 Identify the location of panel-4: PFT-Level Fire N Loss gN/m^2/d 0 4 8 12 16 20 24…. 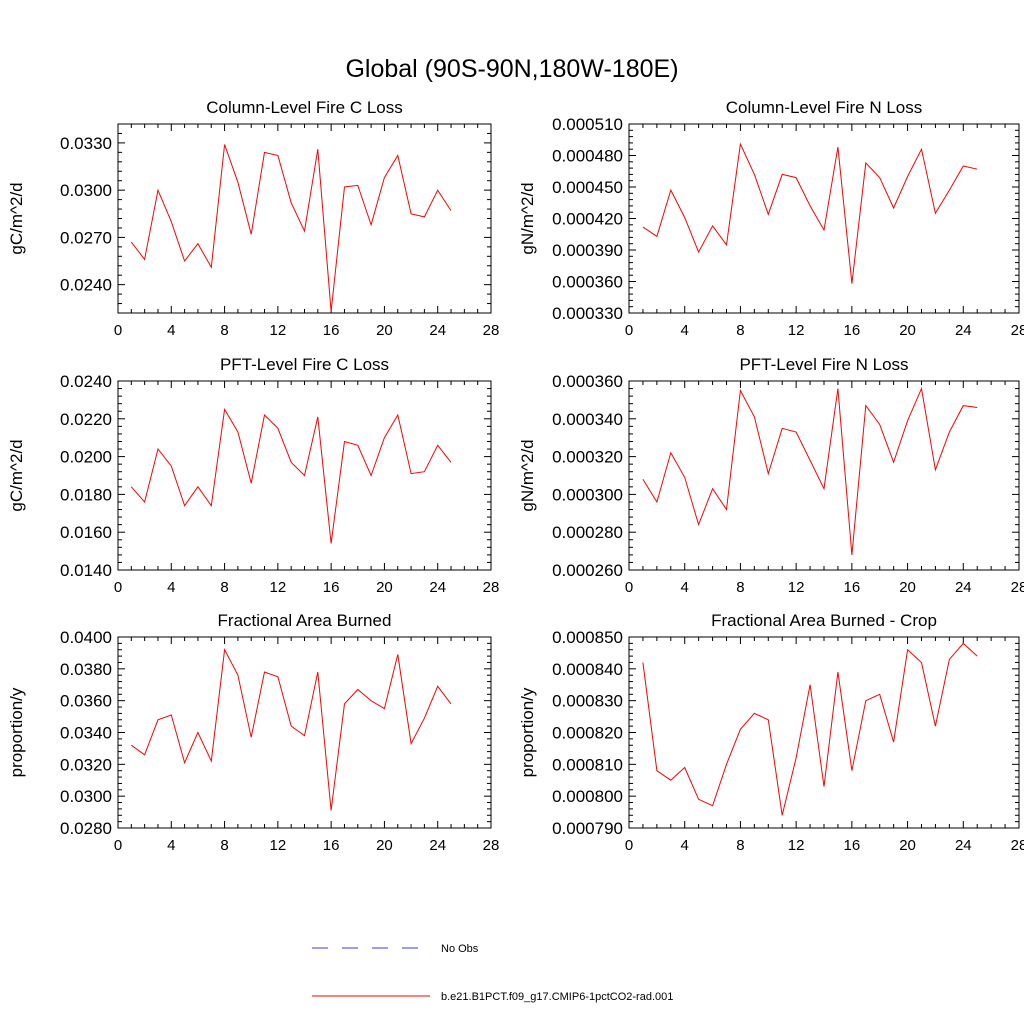
(771, 475).